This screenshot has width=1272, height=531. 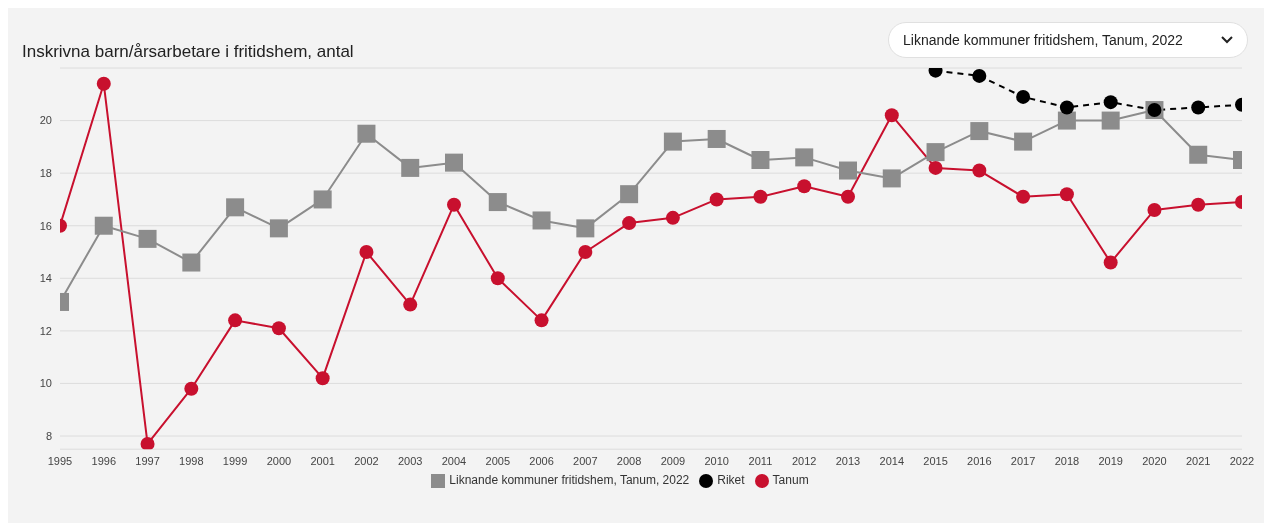 I want to click on x-tick-label: 2001, so click(x=322, y=460).